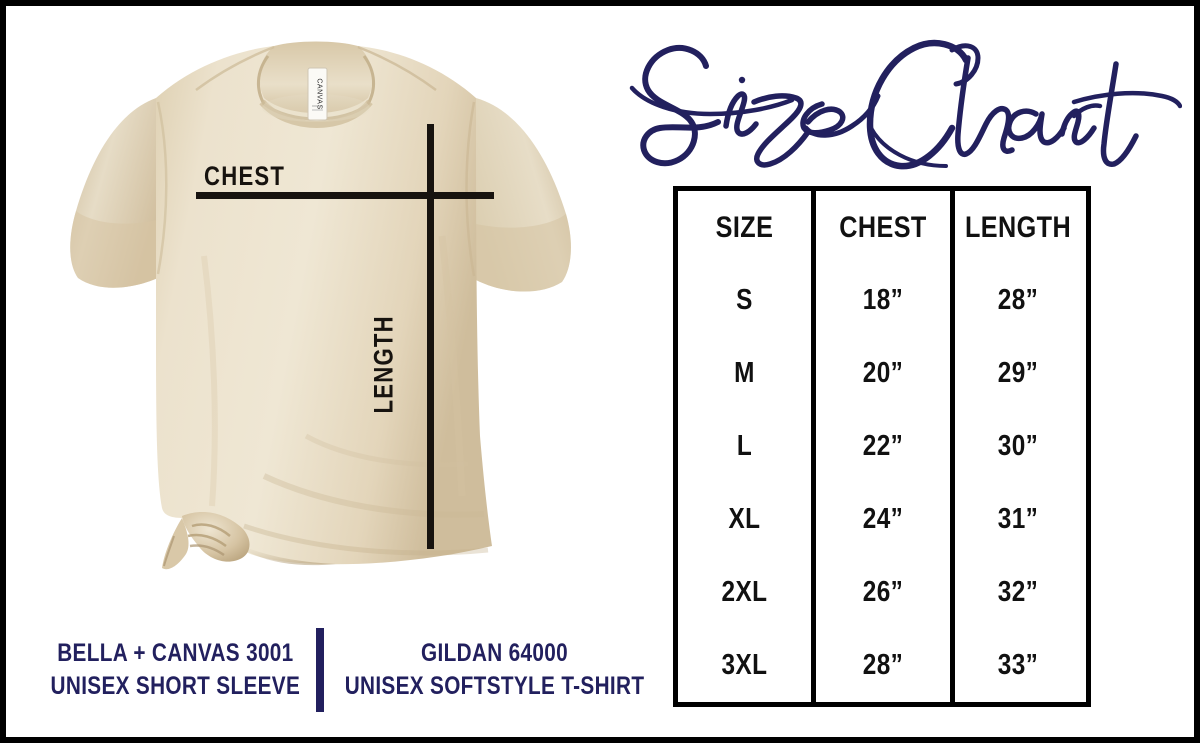 This screenshot has height=743, width=1200. Describe the element at coordinates (744, 519) in the screenshot. I see `table-cell-size: XL` at that location.